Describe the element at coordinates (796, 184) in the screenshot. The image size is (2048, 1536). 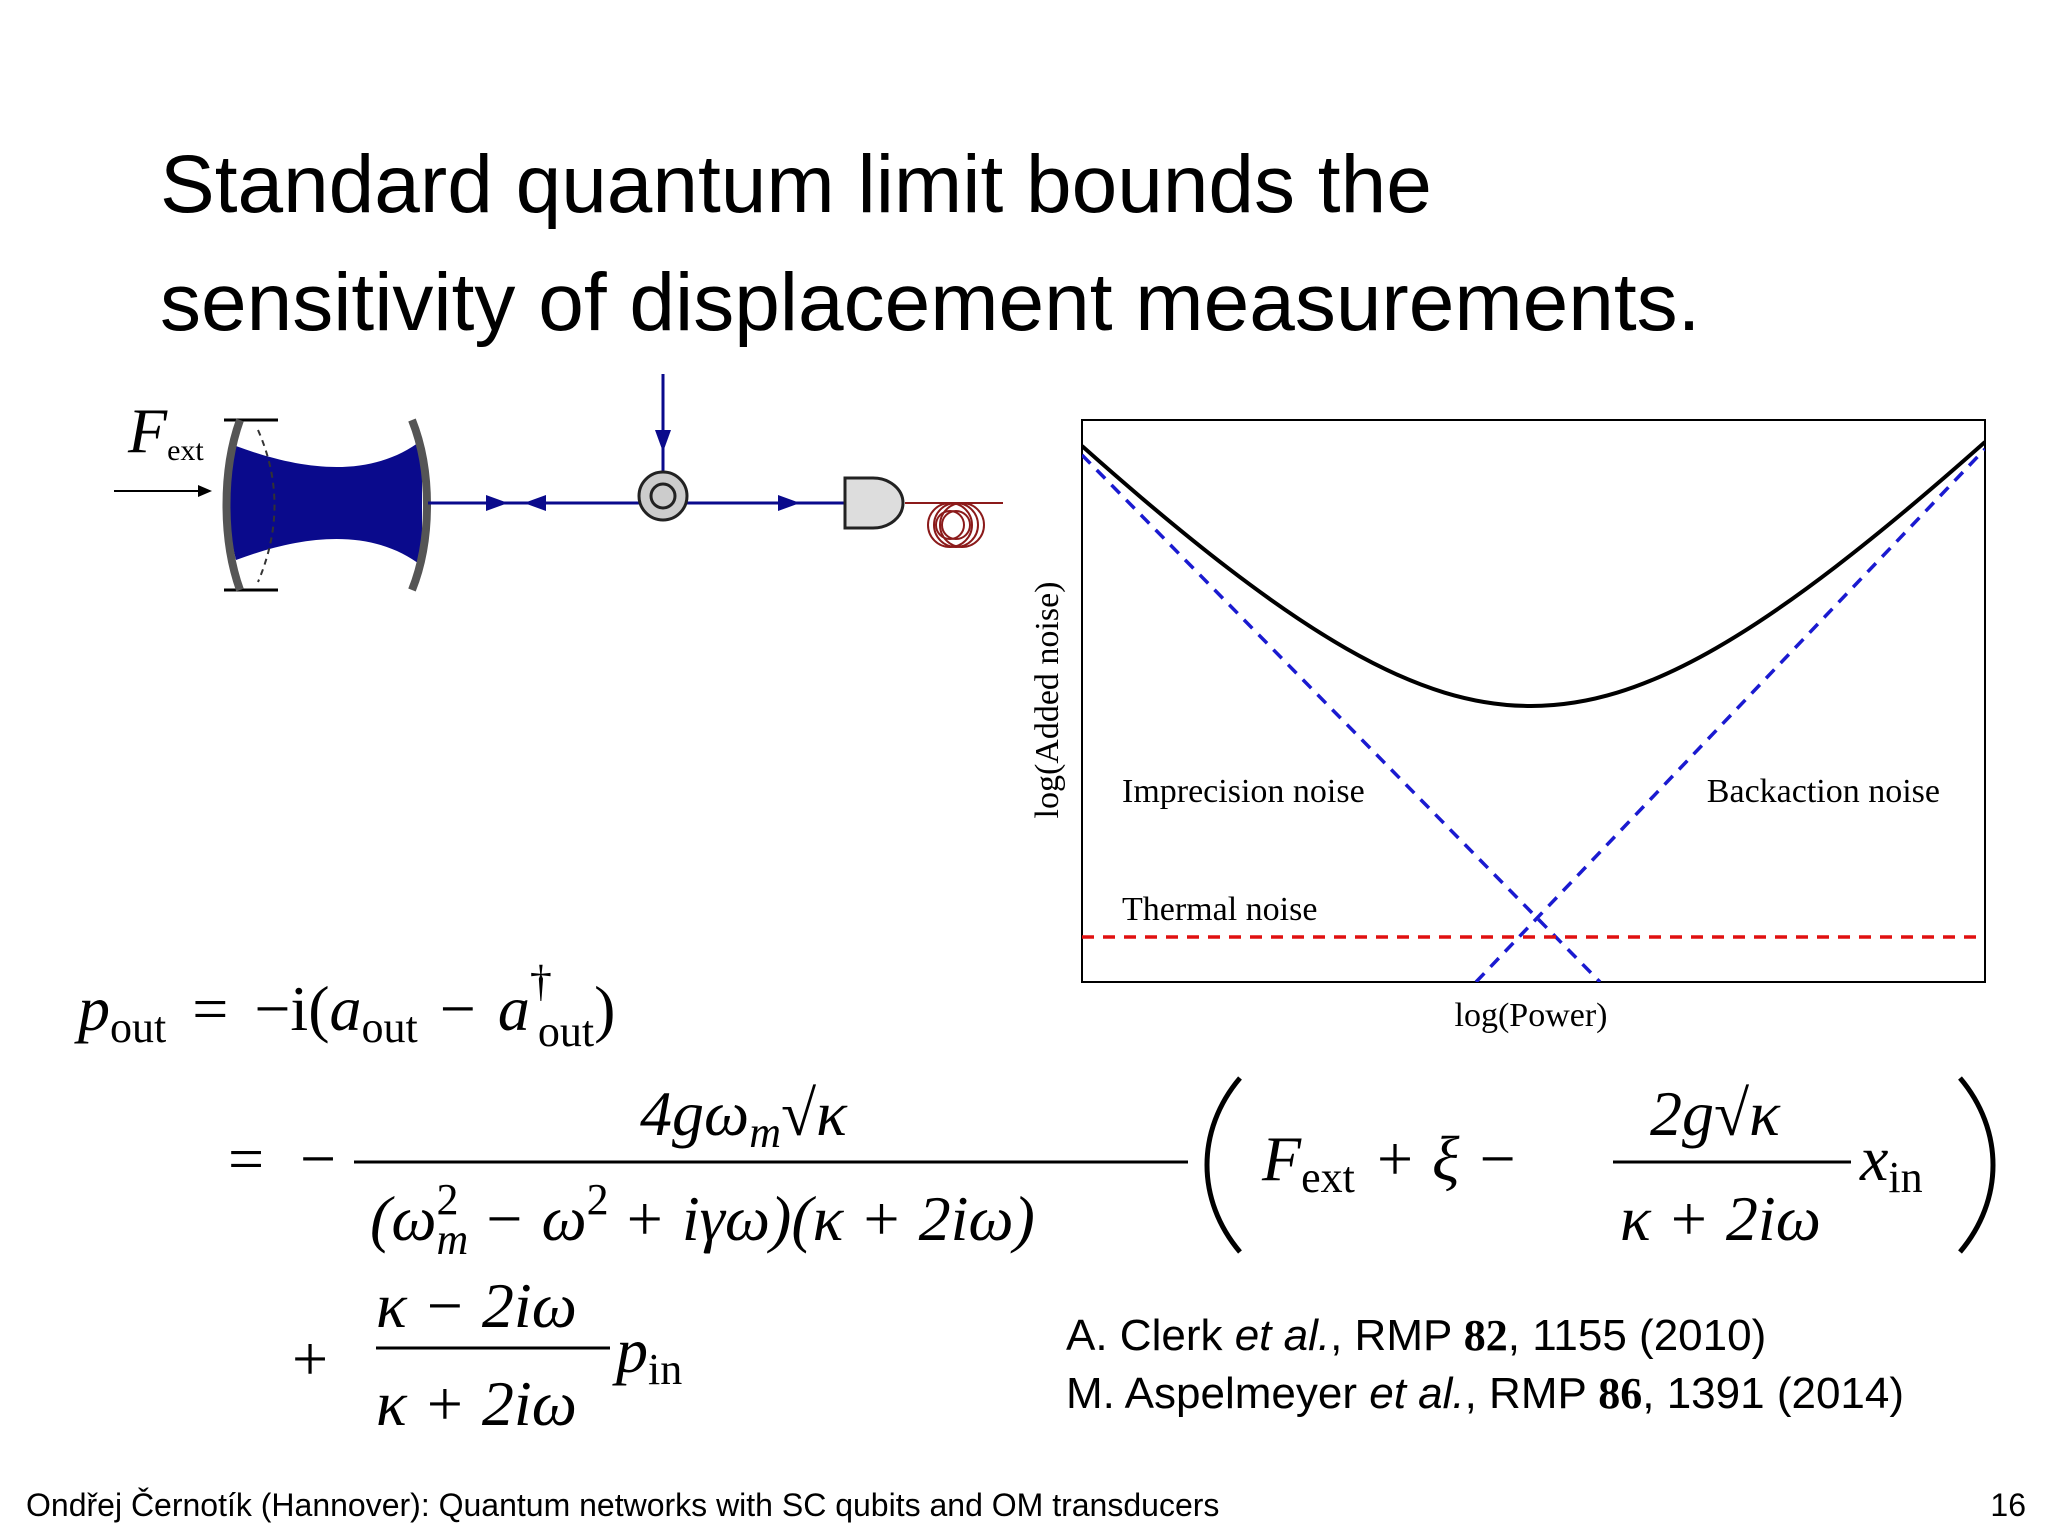
I see `title-line: Standard quantum limit bounds the` at that location.